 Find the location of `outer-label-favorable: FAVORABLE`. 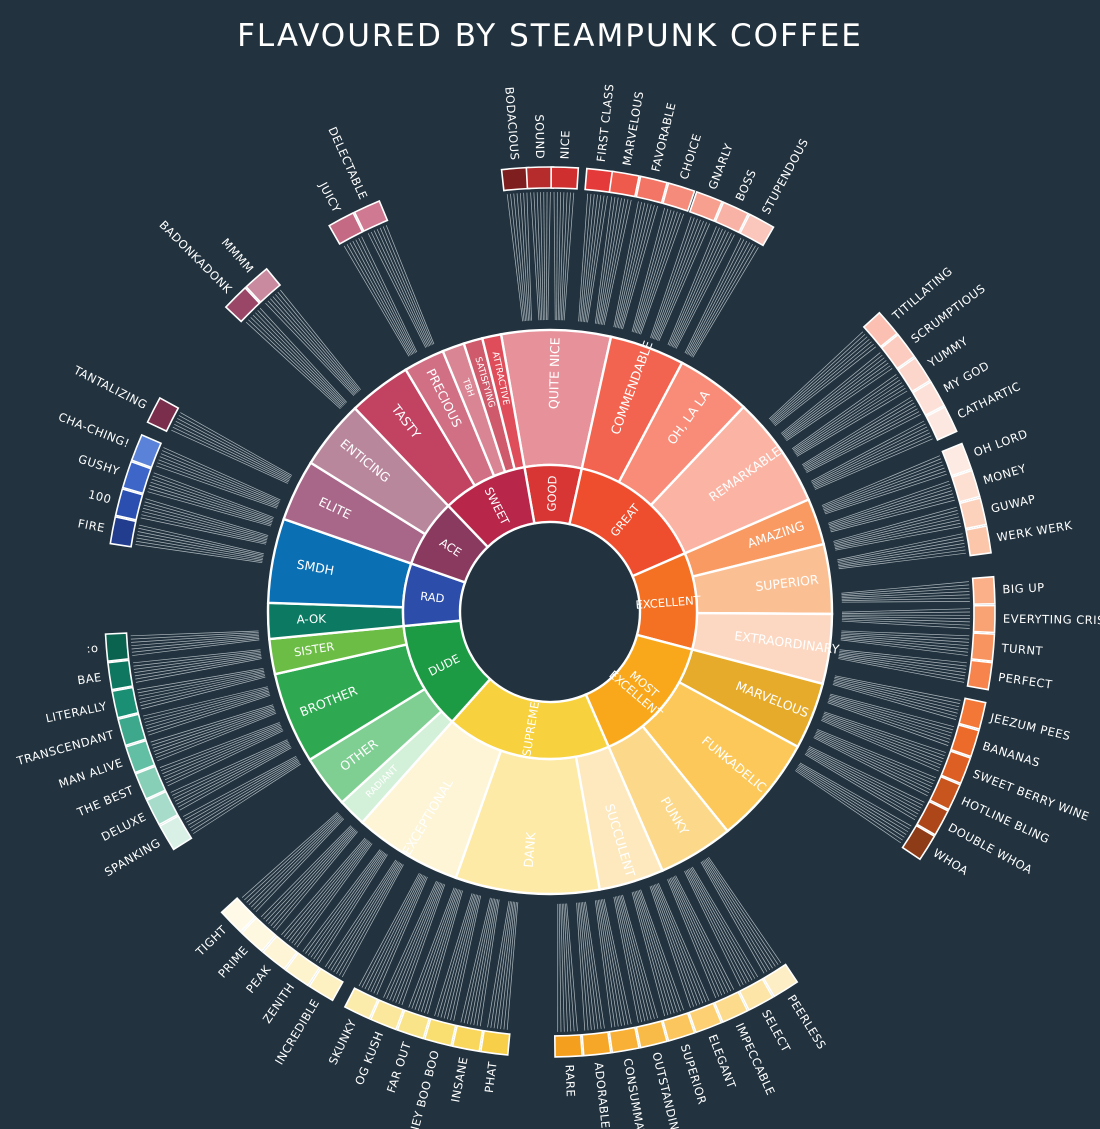

outer-label-favorable: FAVORABLE is located at coordinates (663, 137).